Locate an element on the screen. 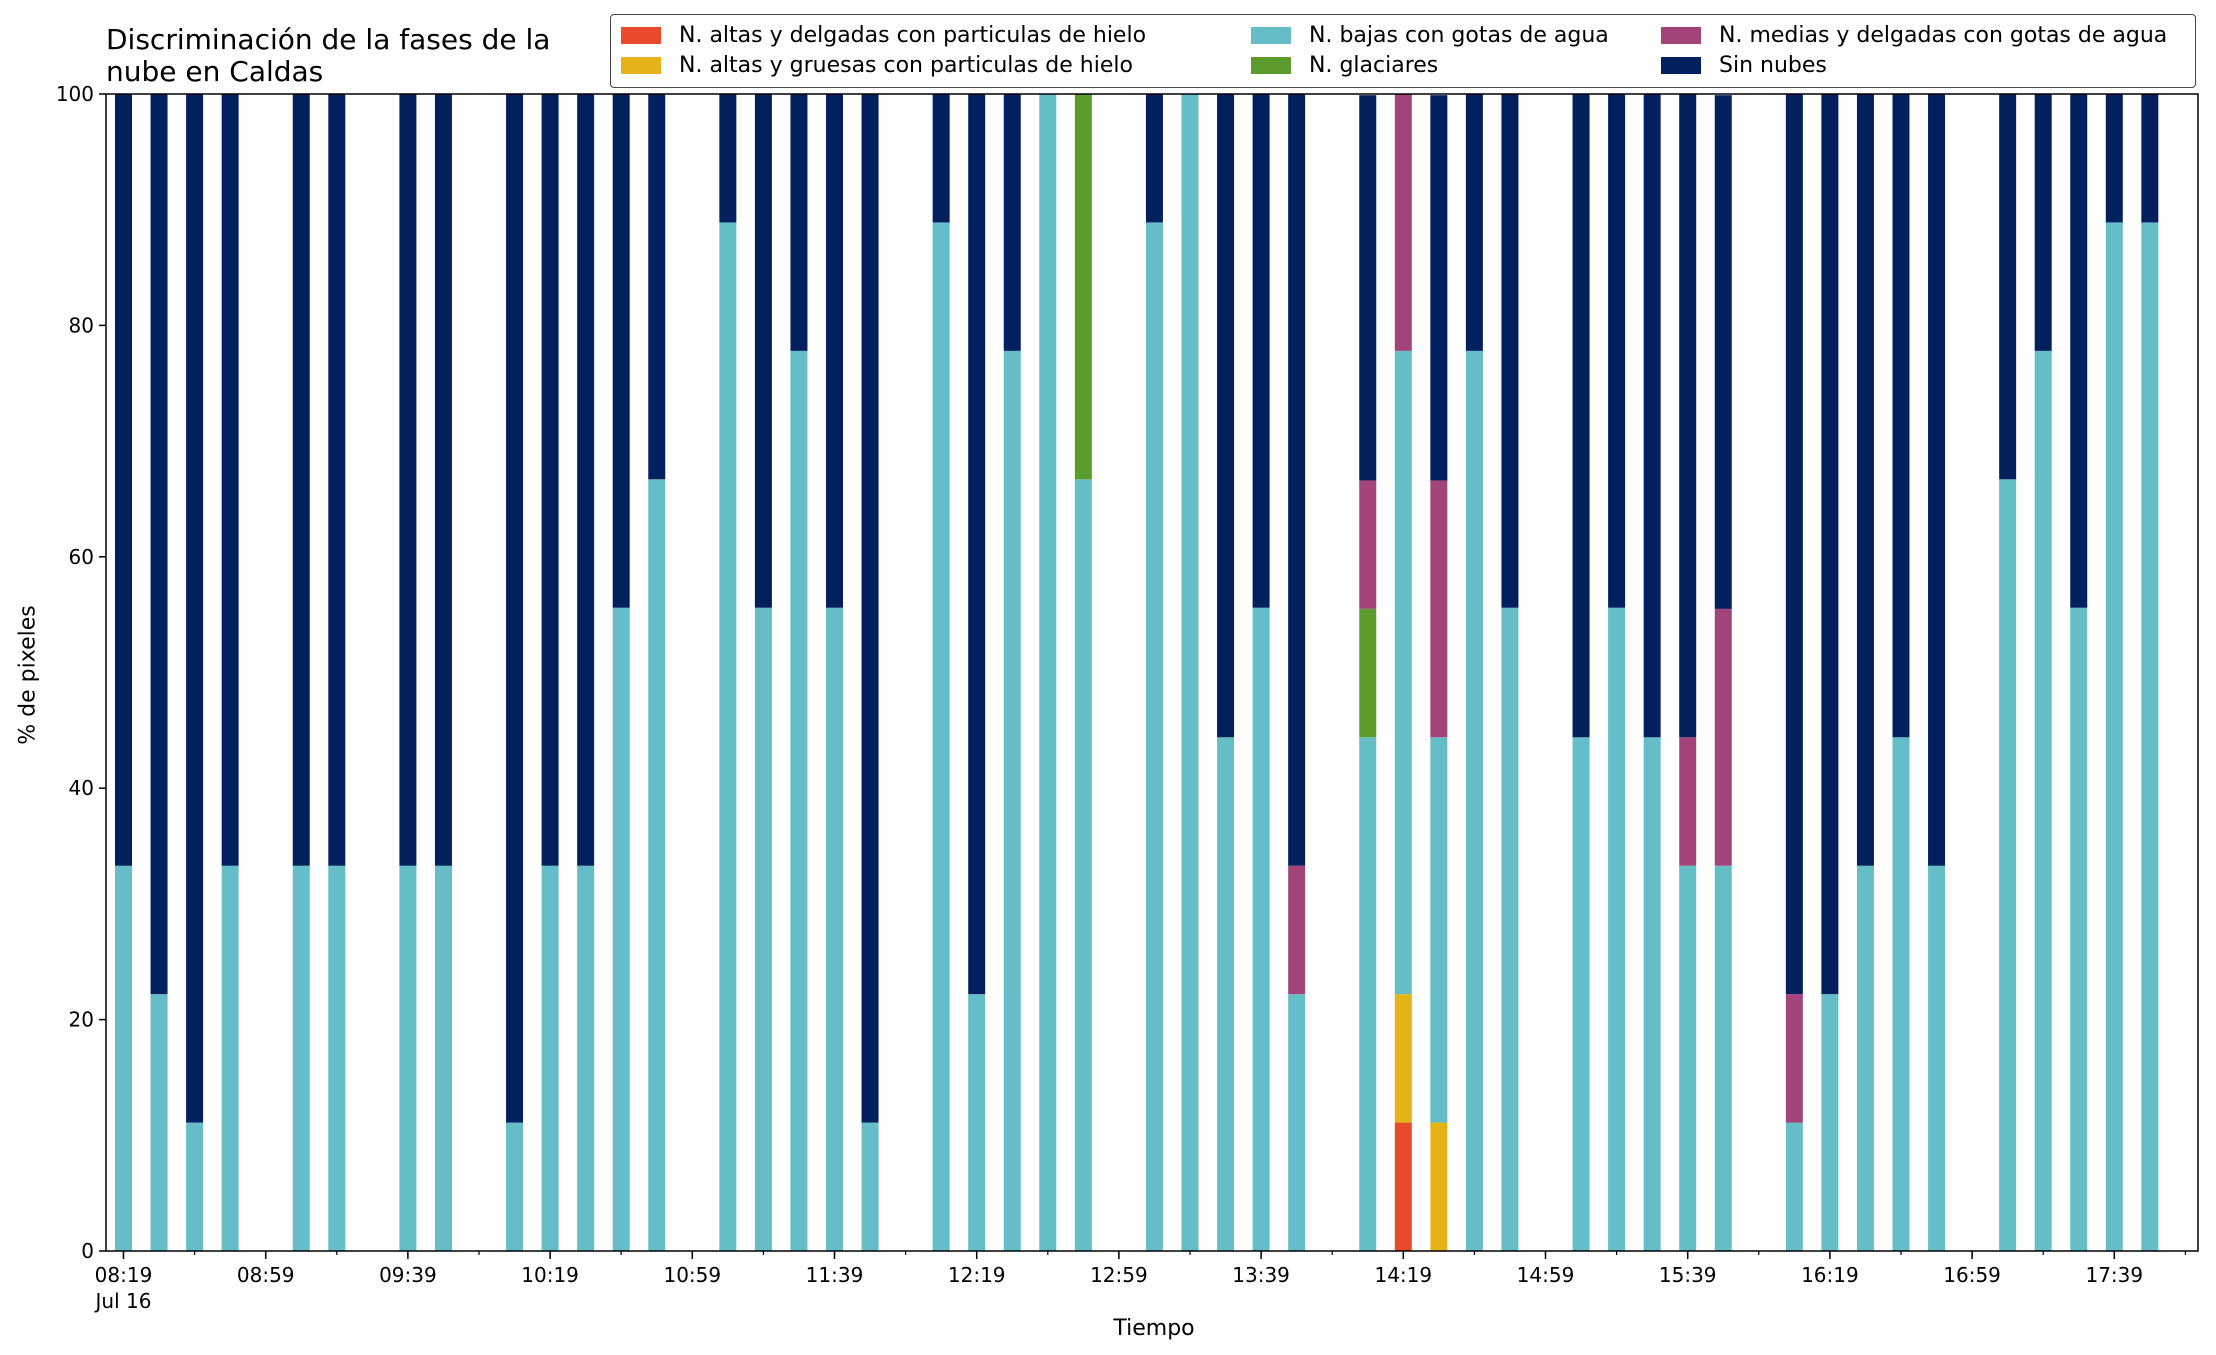  x-tick-label: 11:39 is located at coordinates (835, 1275).